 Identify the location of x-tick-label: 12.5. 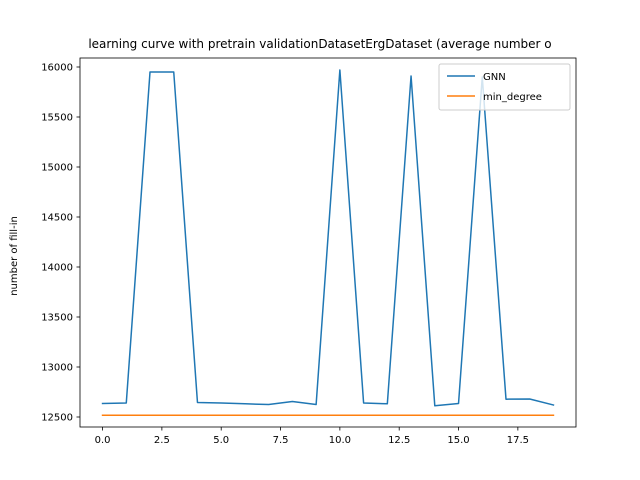
(399, 440).